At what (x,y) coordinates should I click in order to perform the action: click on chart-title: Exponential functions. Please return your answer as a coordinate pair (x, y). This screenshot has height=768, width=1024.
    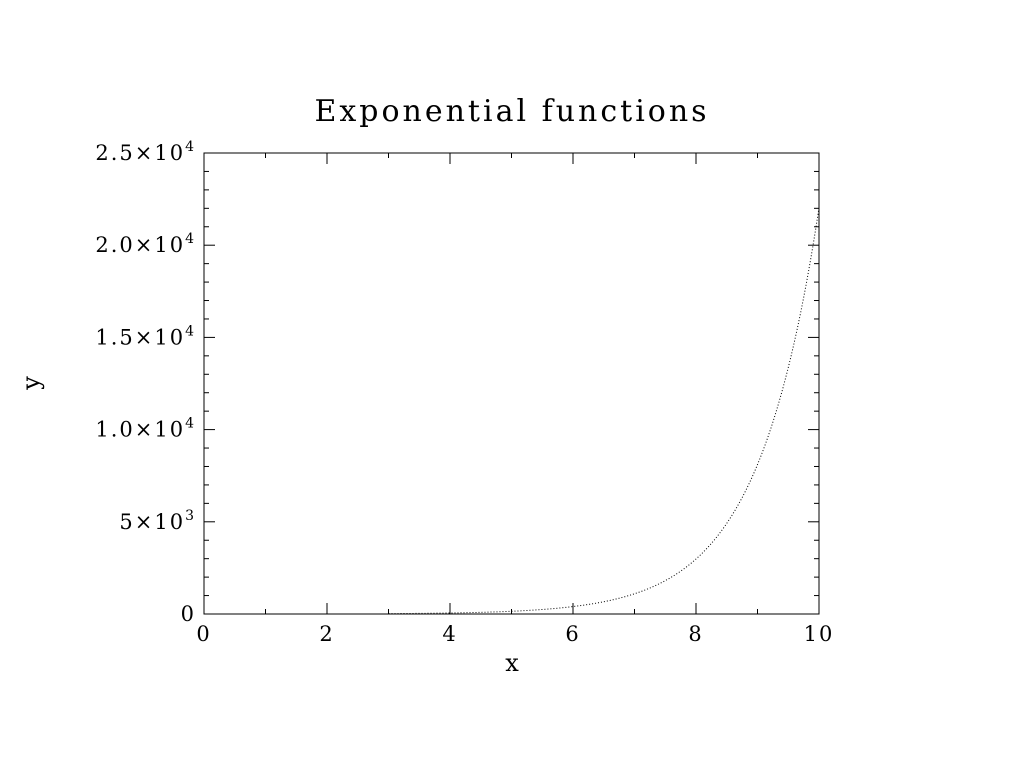
    Looking at the image, I should click on (511, 111).